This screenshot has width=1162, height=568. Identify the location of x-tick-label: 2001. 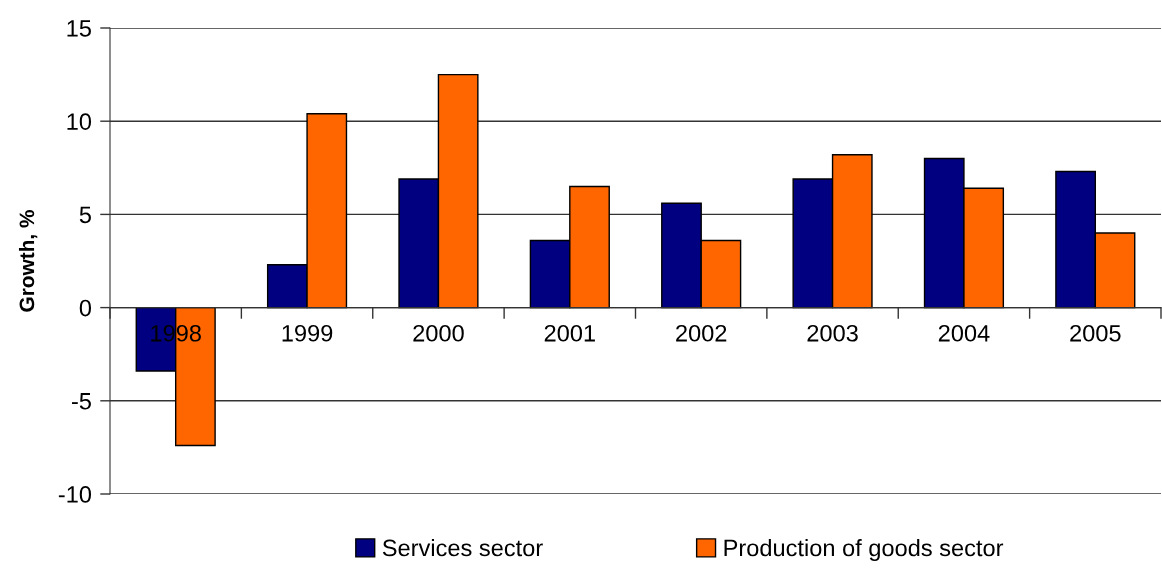
(569, 333).